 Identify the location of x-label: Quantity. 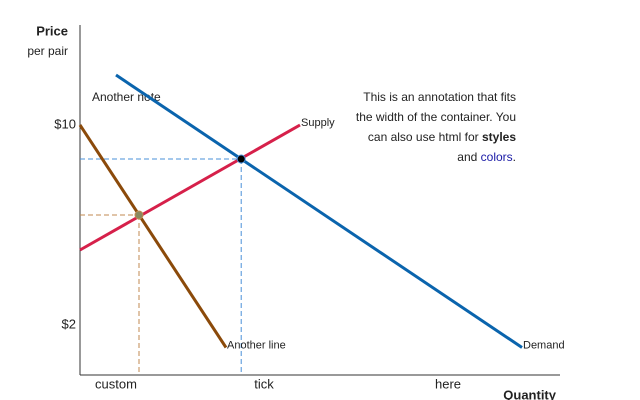
(529, 393).